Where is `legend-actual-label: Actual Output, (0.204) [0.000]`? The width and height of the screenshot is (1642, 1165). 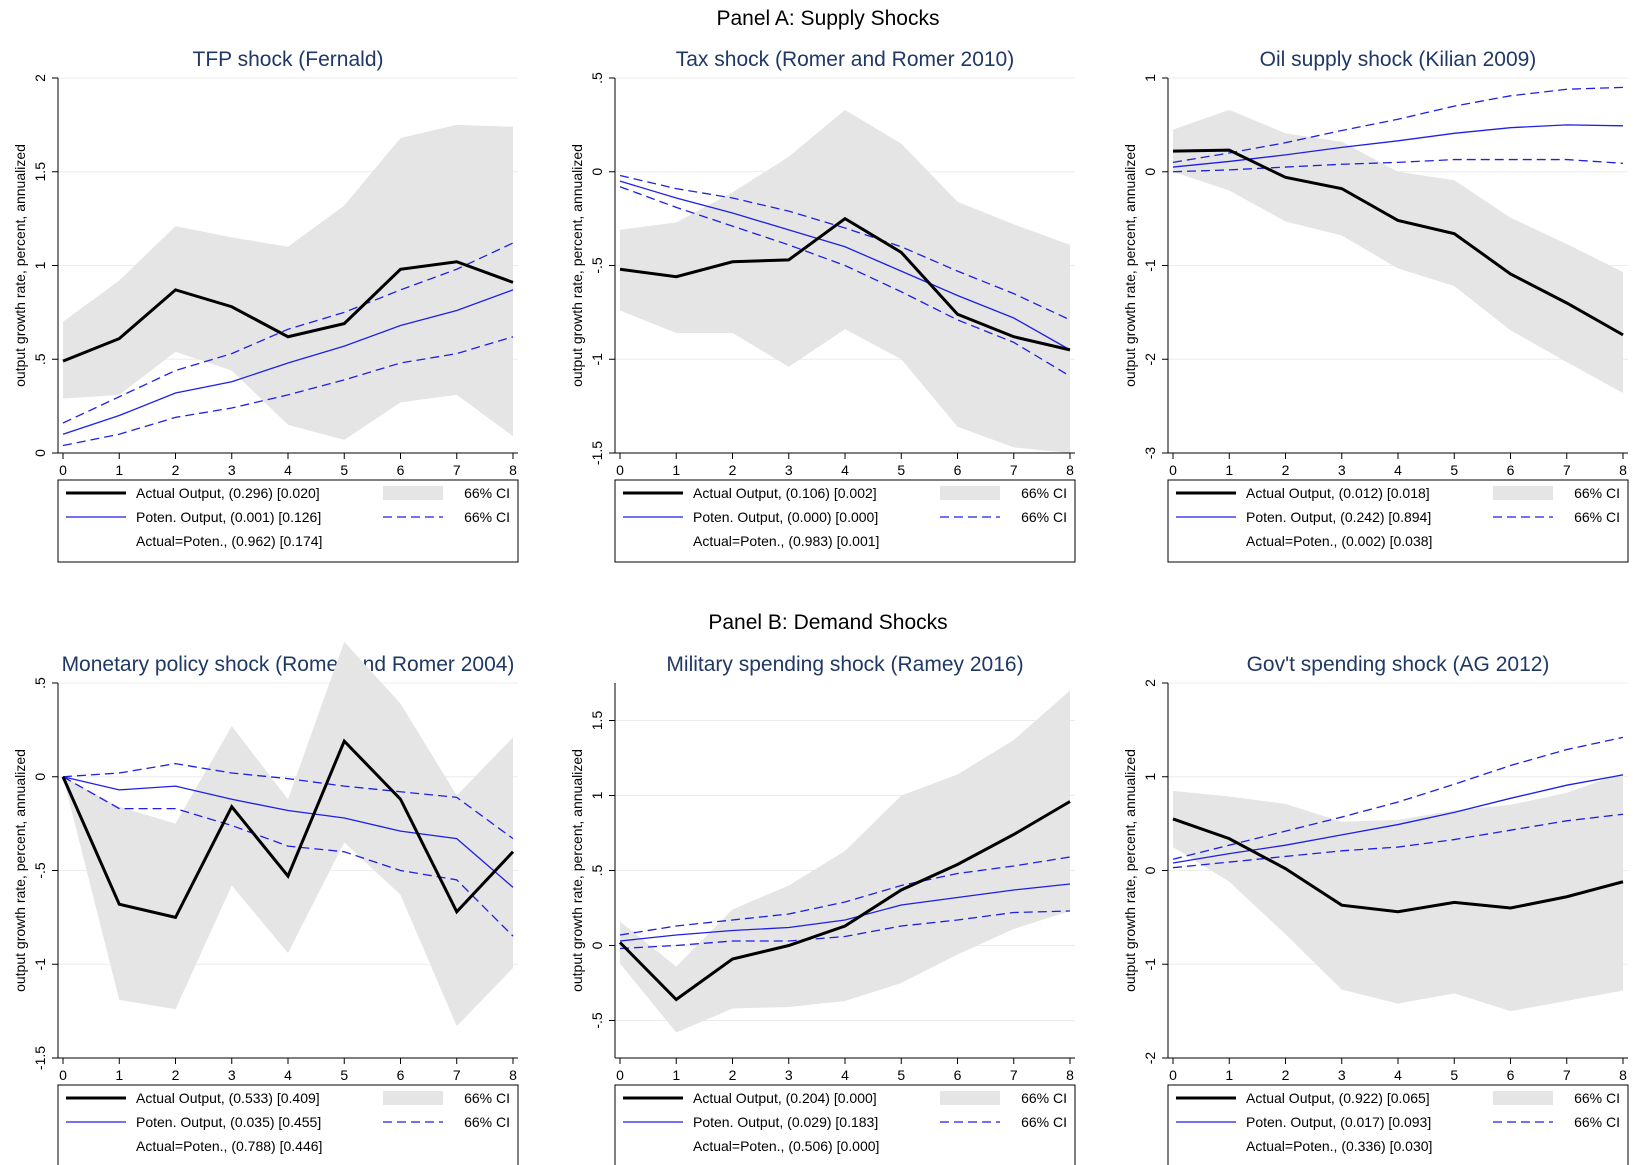 legend-actual-label: Actual Output, (0.204) [0.000] is located at coordinates (785, 1098).